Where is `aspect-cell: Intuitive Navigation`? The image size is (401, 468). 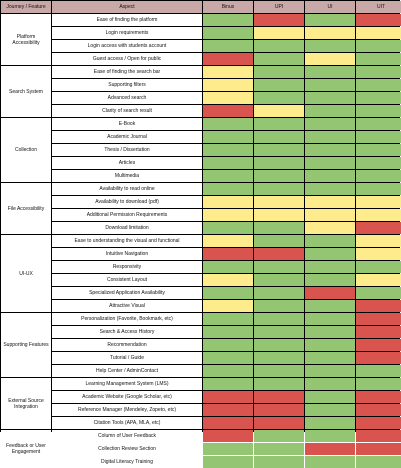 aspect-cell: Intuitive Navigation is located at coordinates (127, 254).